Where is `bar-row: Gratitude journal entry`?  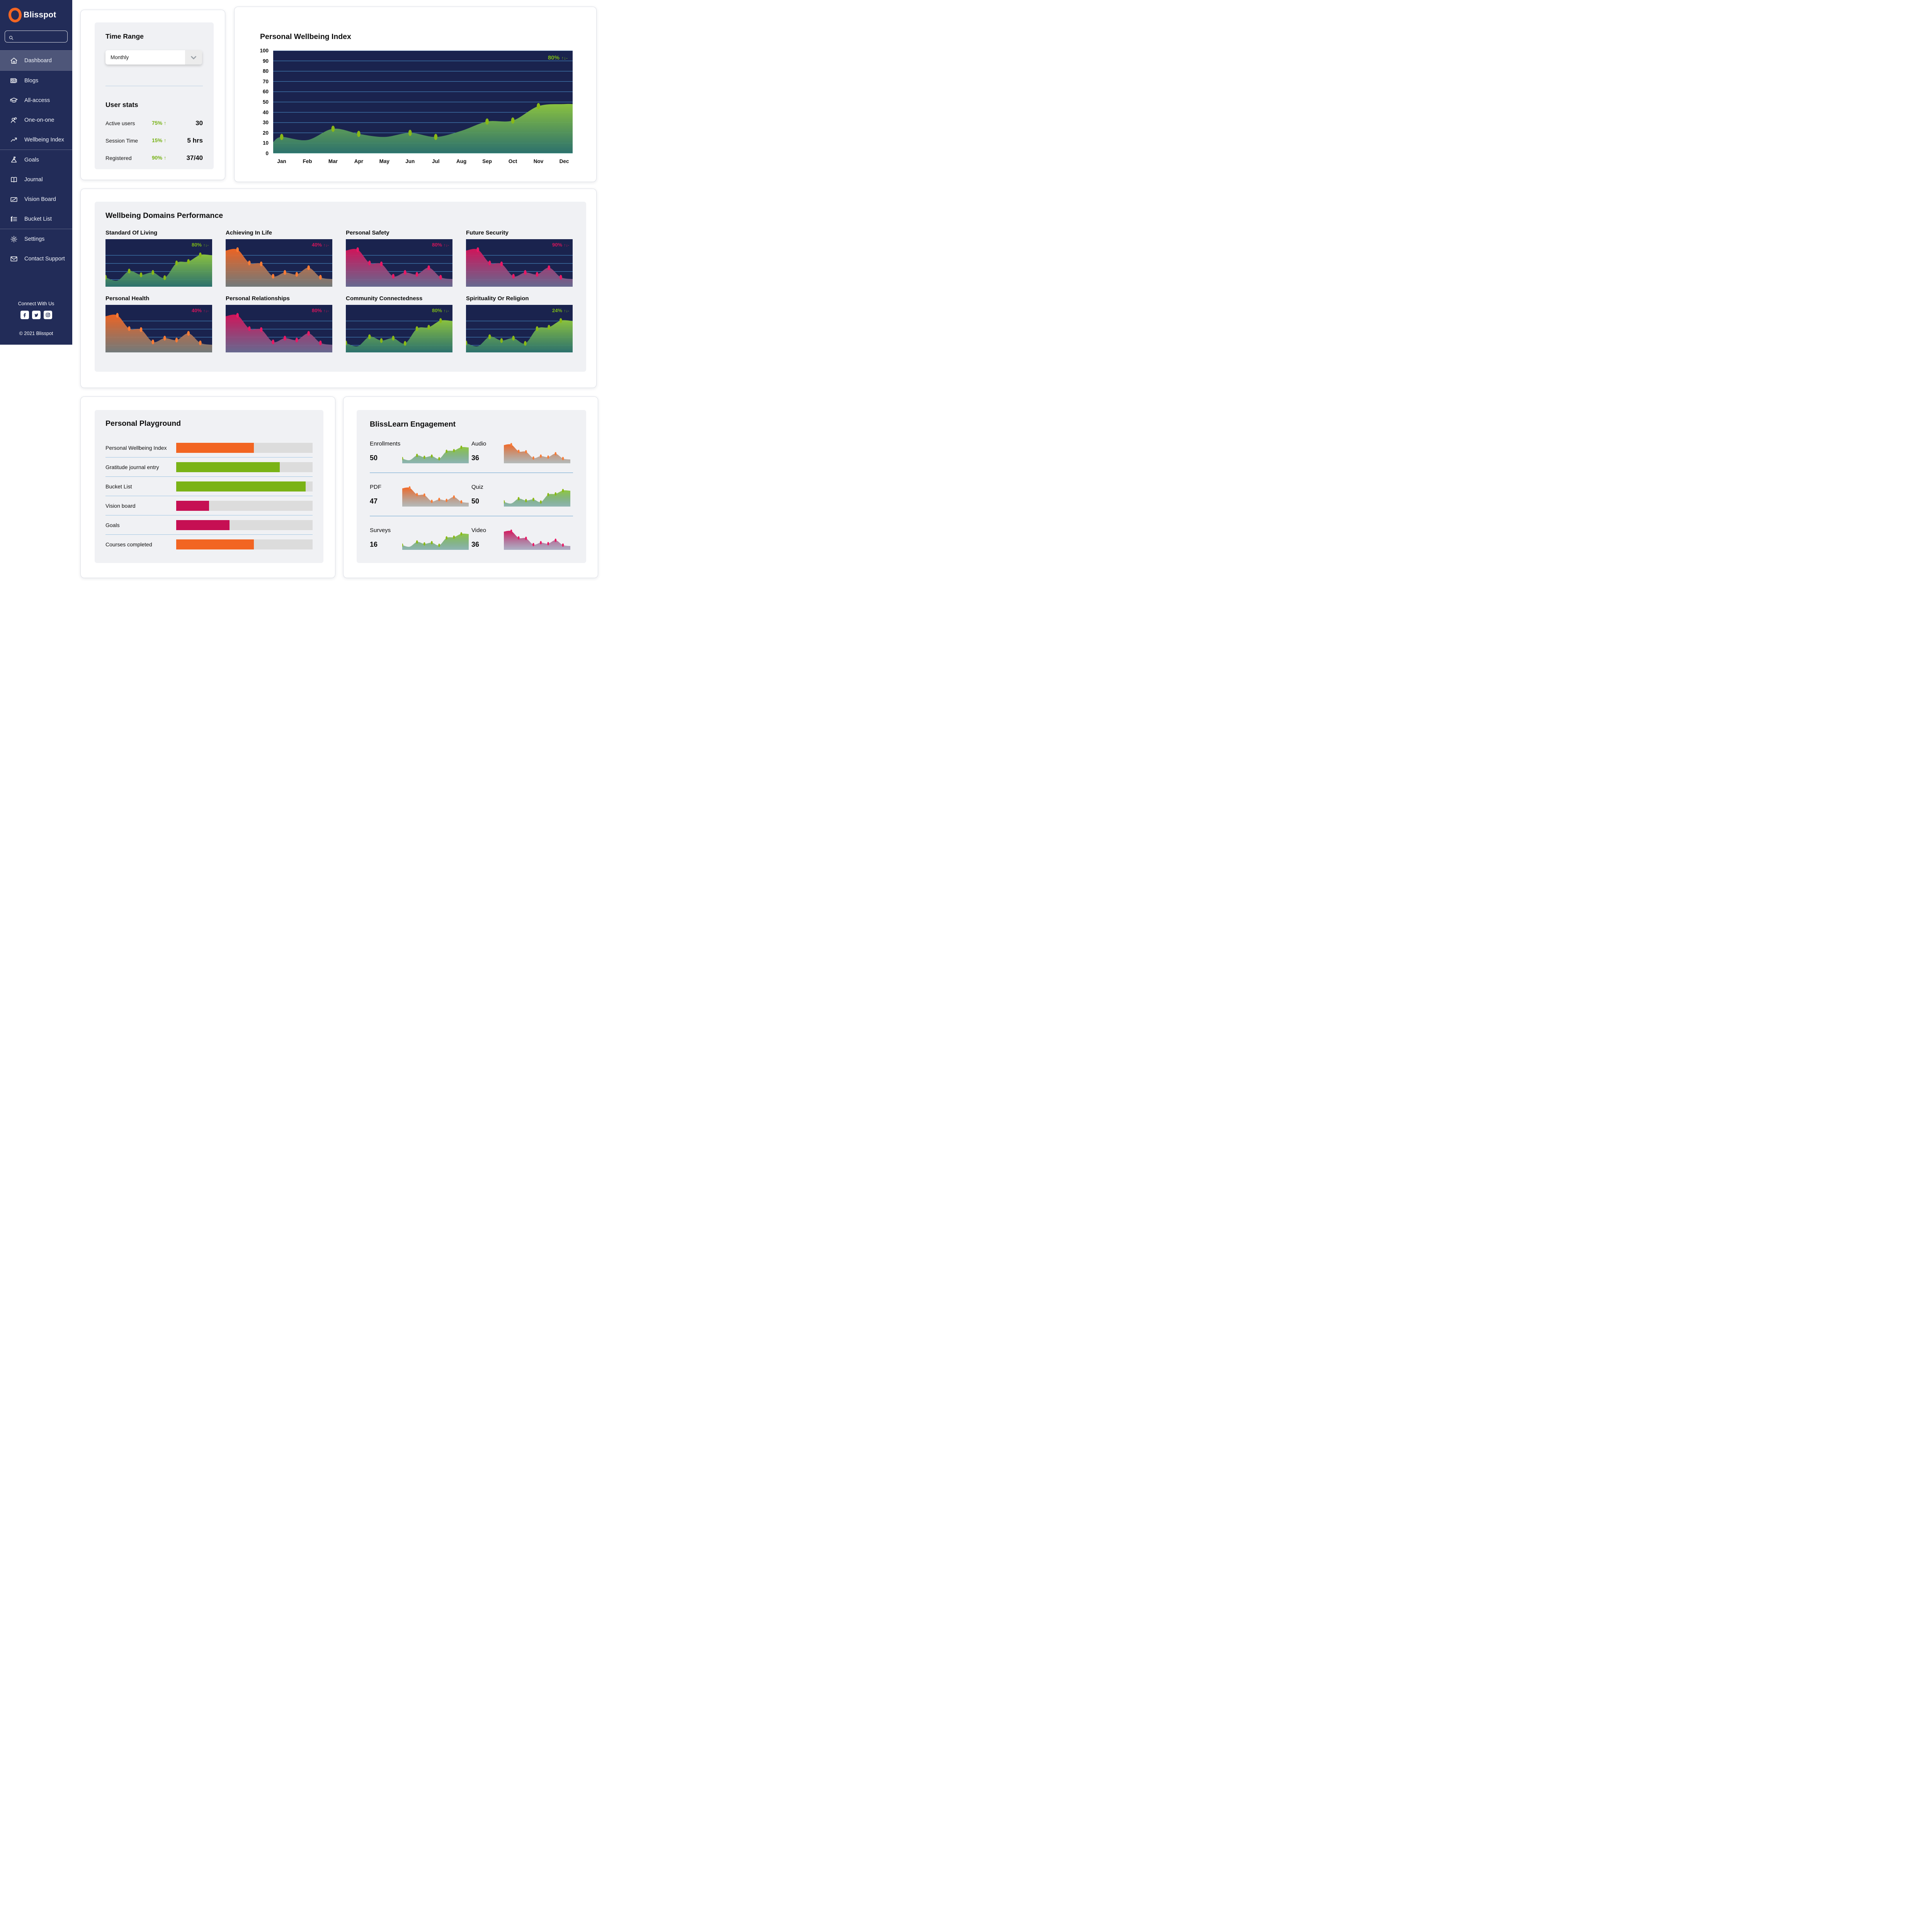 bar-row: Gratitude journal entry is located at coordinates (209, 467).